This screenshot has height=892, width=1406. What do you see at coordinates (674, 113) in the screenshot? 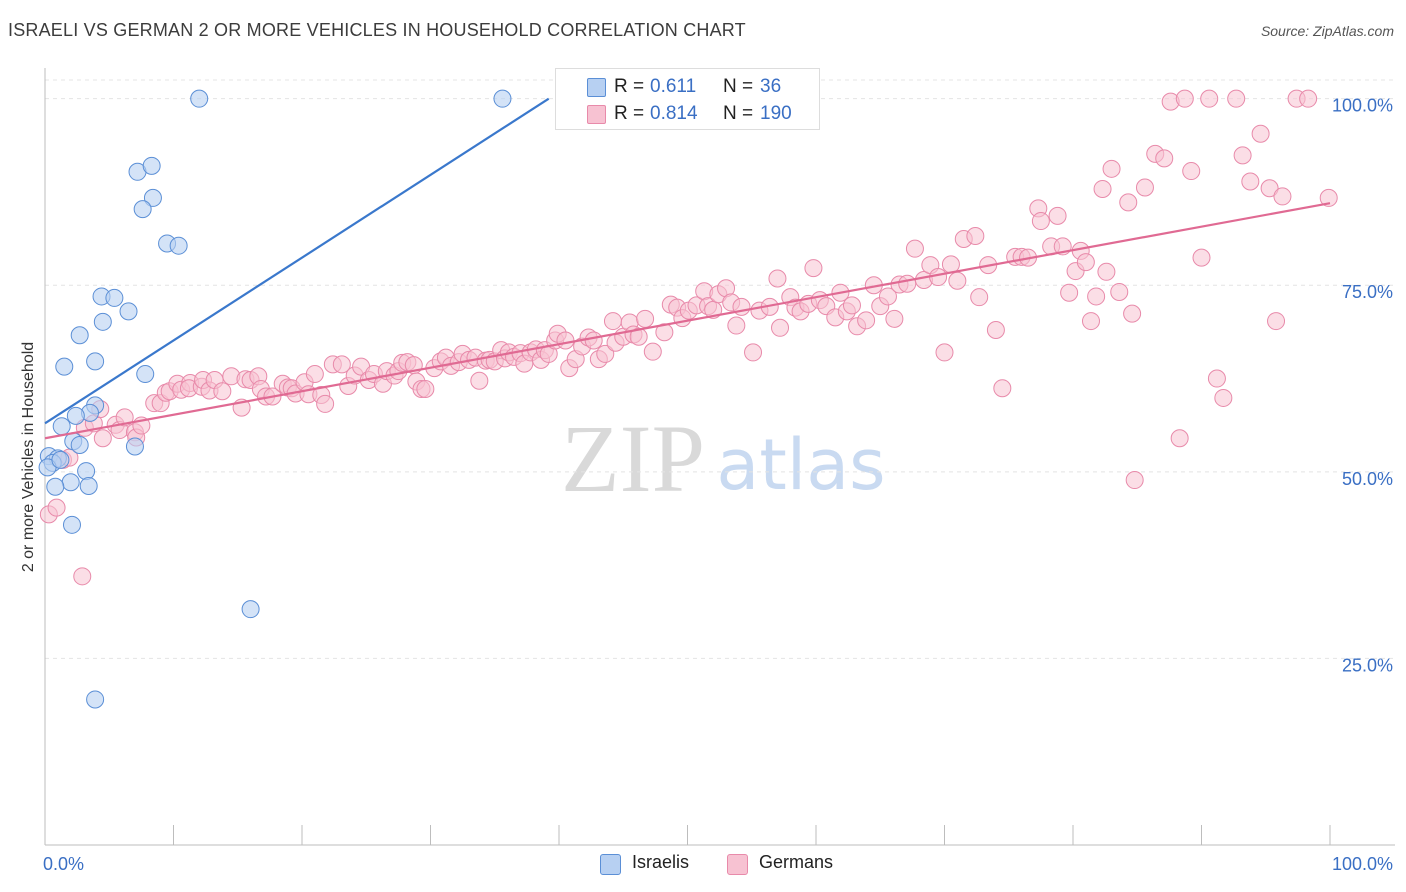
I see `r-value: 0.814` at bounding box center [674, 113].